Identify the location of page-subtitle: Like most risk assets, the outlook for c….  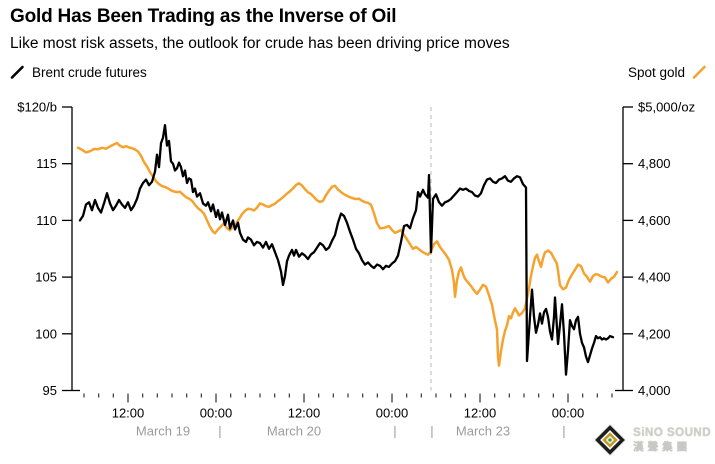
(260, 43).